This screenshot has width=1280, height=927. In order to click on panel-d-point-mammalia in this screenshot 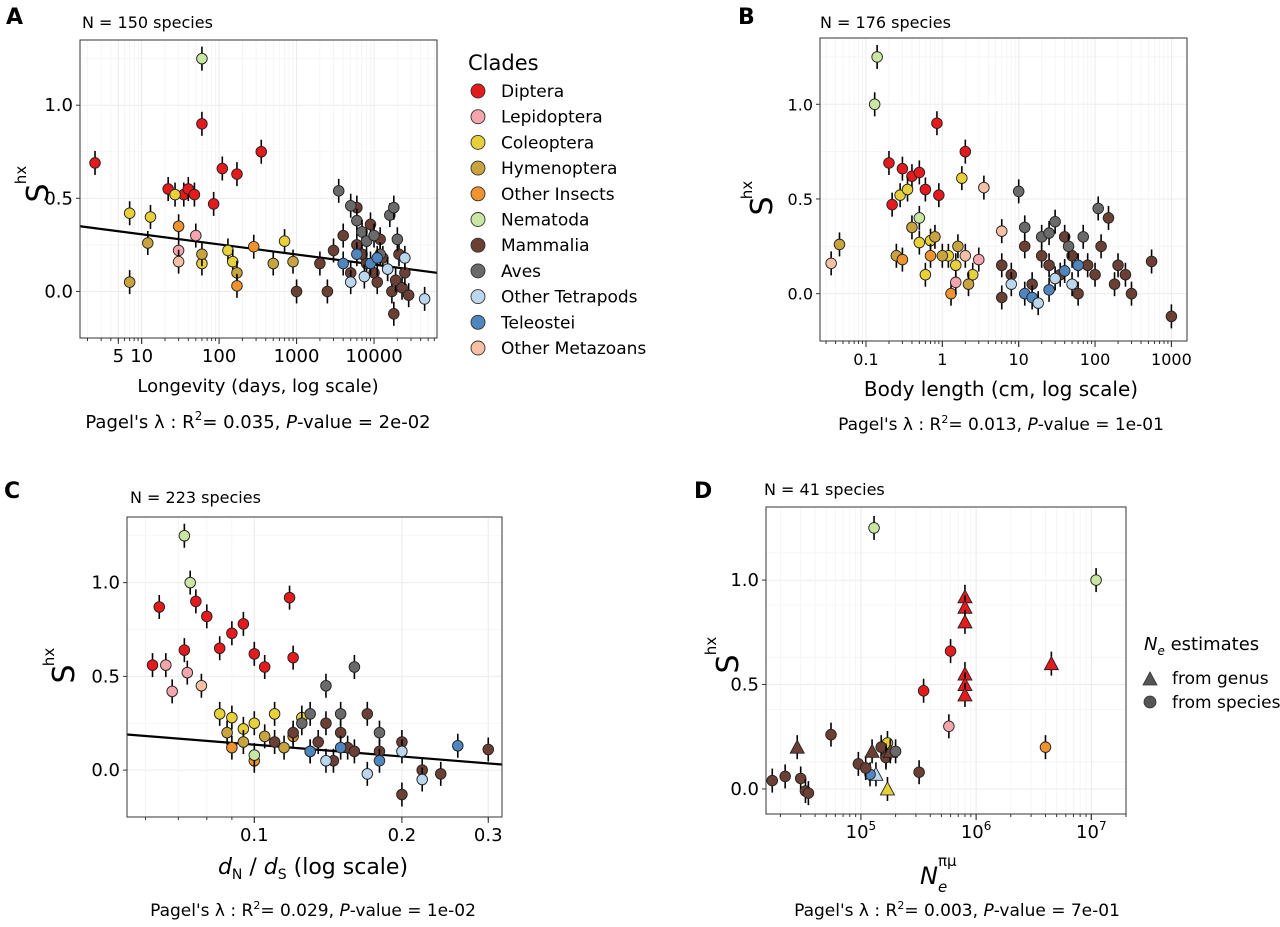, I will do `click(785, 776)`.